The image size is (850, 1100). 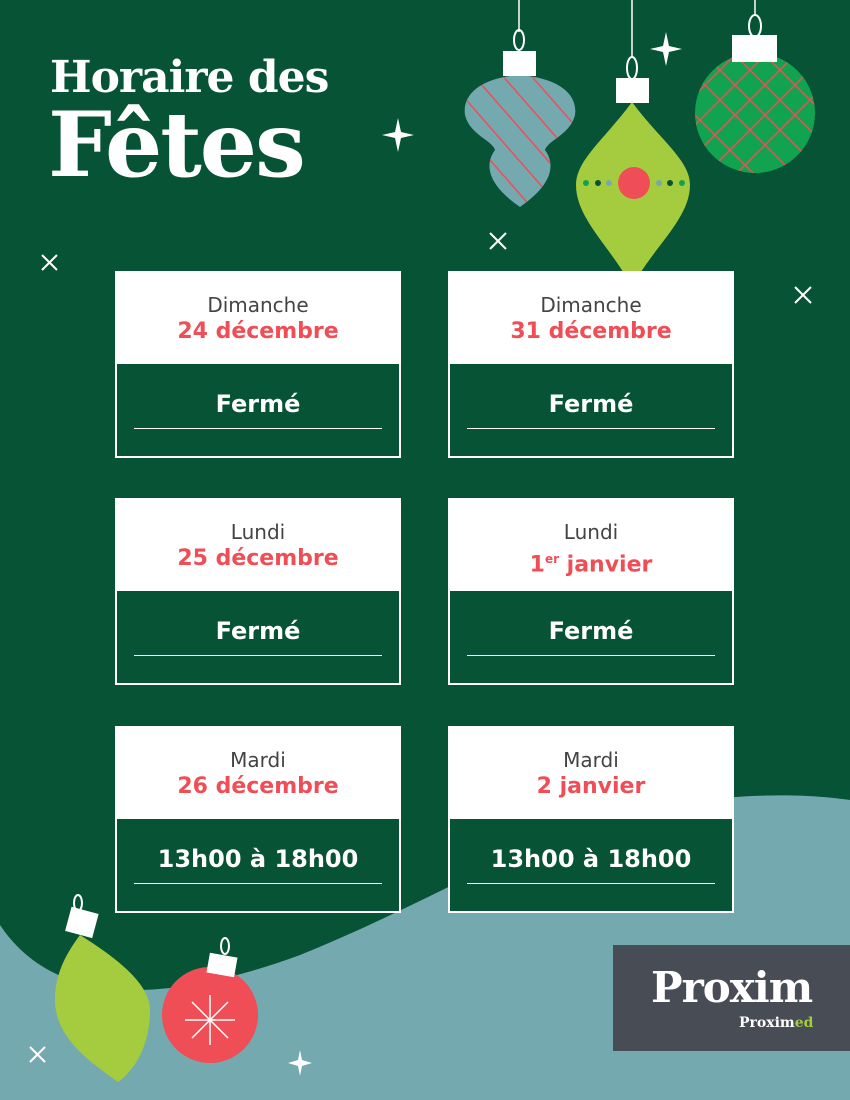 I want to click on schedule-card: Lundi 1er janvier Fermé, so click(x=591, y=591).